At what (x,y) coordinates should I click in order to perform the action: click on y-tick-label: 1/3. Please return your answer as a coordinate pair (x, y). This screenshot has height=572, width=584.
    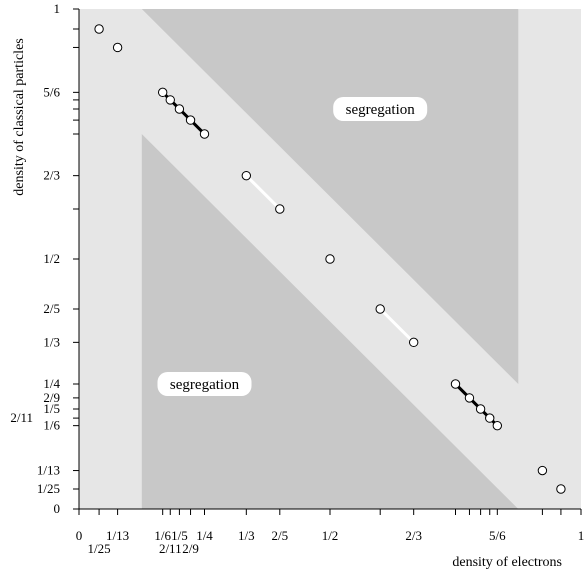
    Looking at the image, I should click on (51, 341).